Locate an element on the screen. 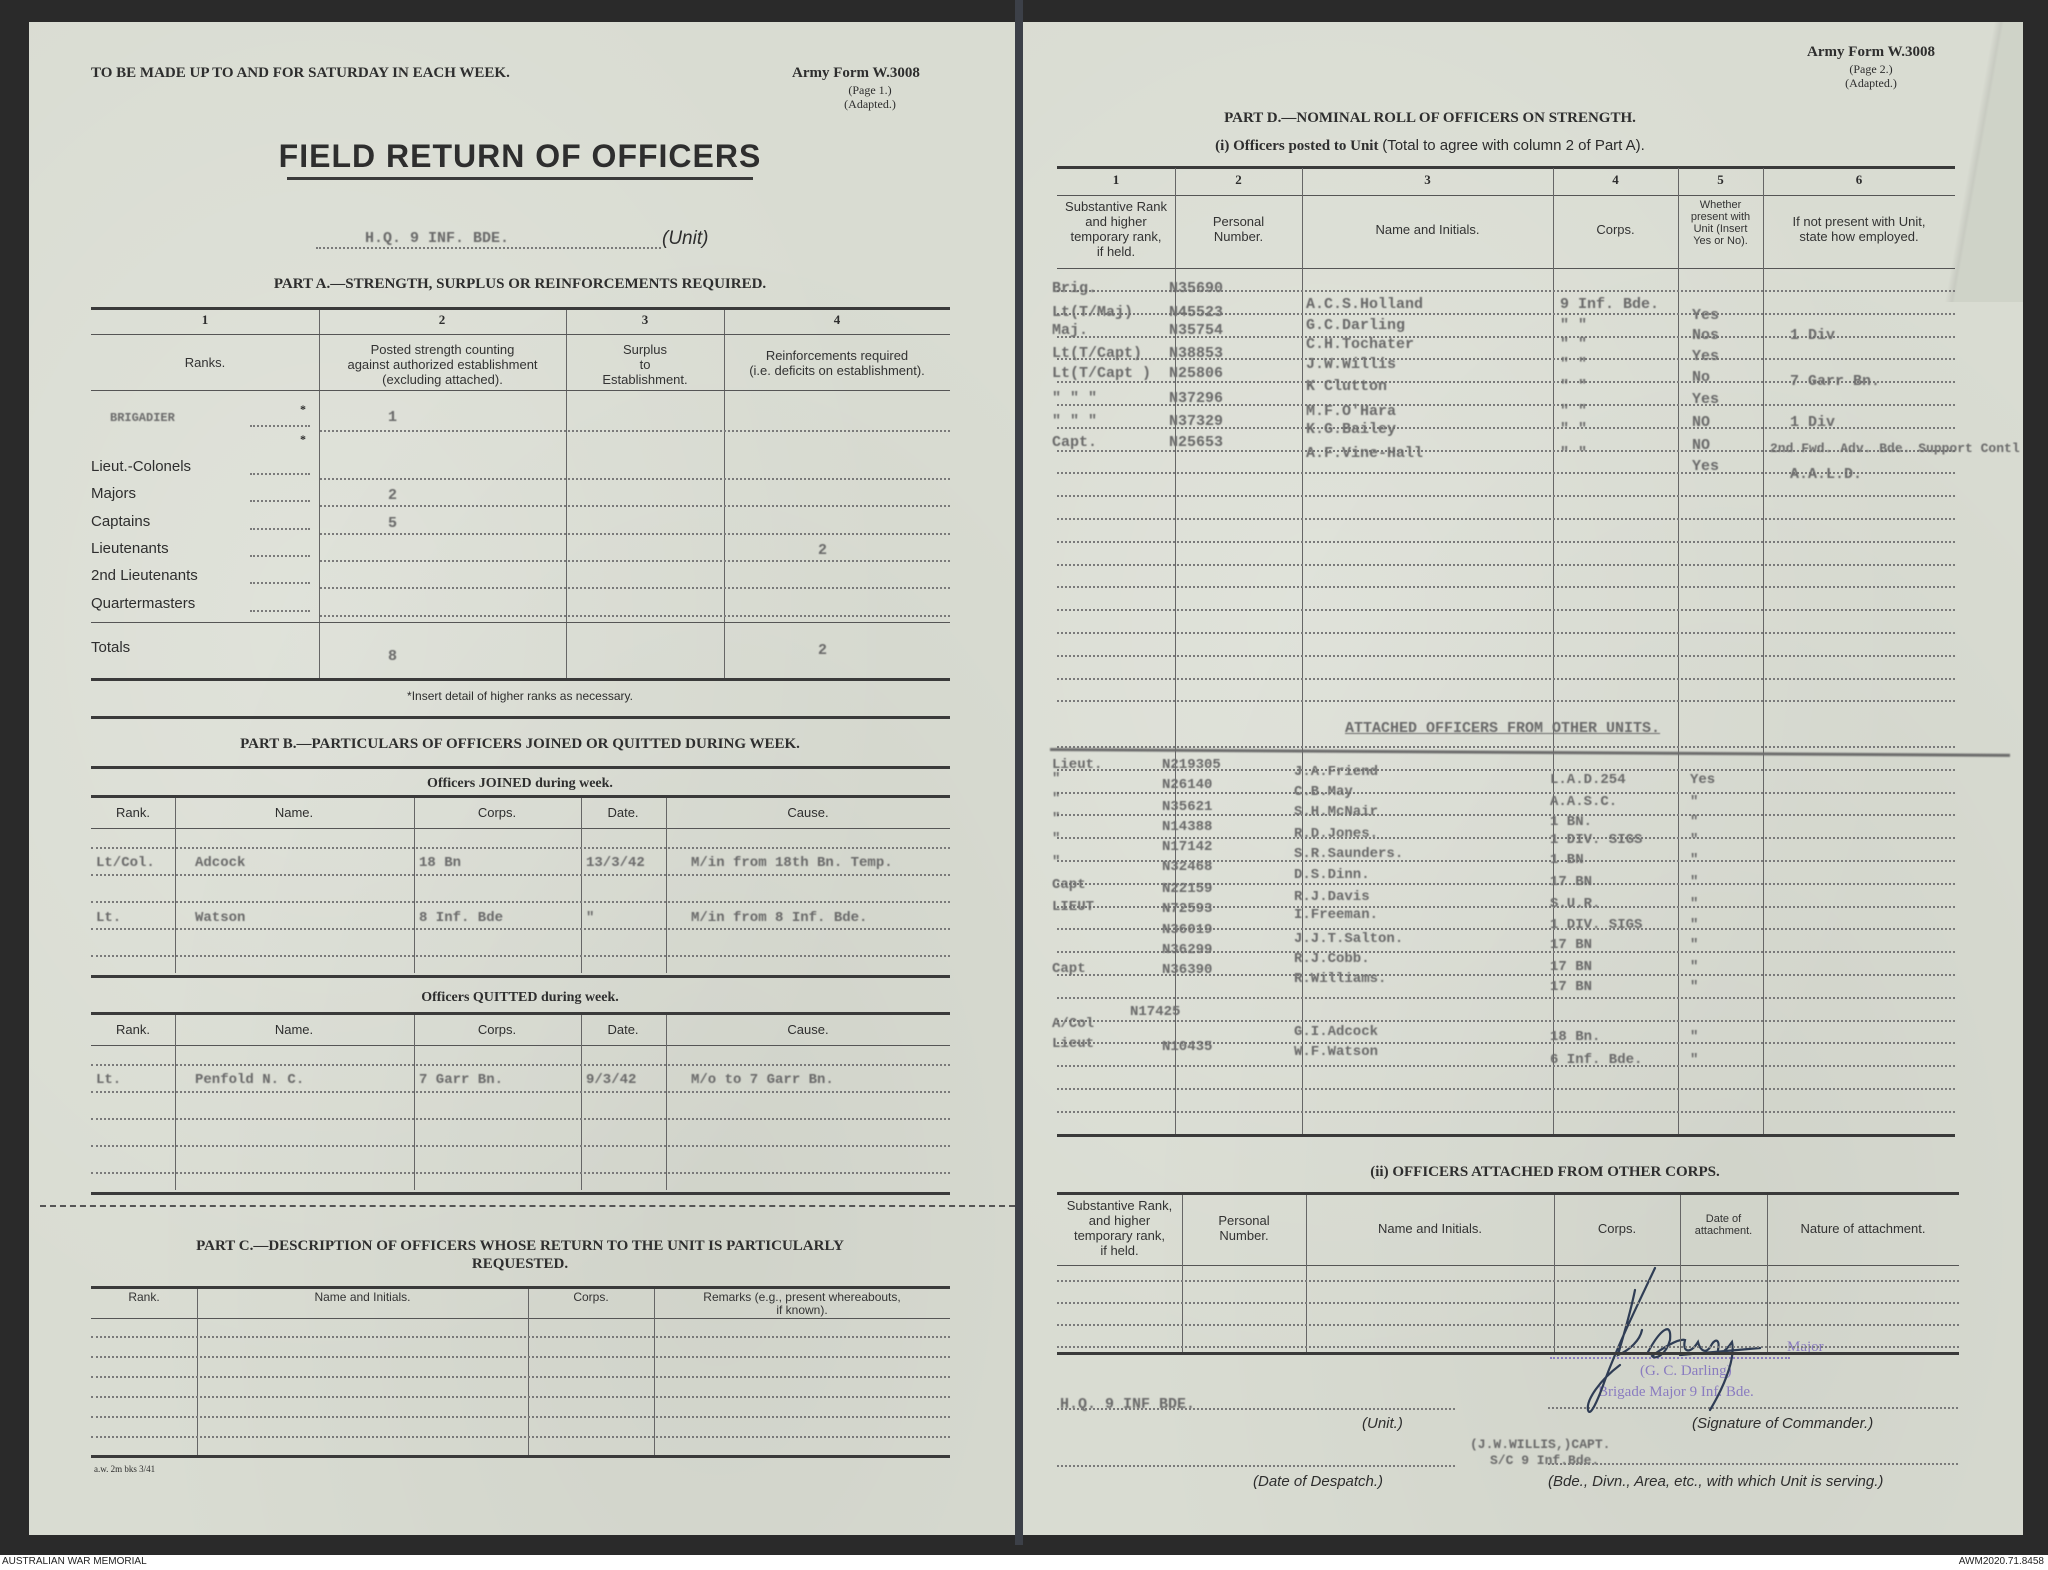  commander-signature is located at coordinates (1674, 1339).